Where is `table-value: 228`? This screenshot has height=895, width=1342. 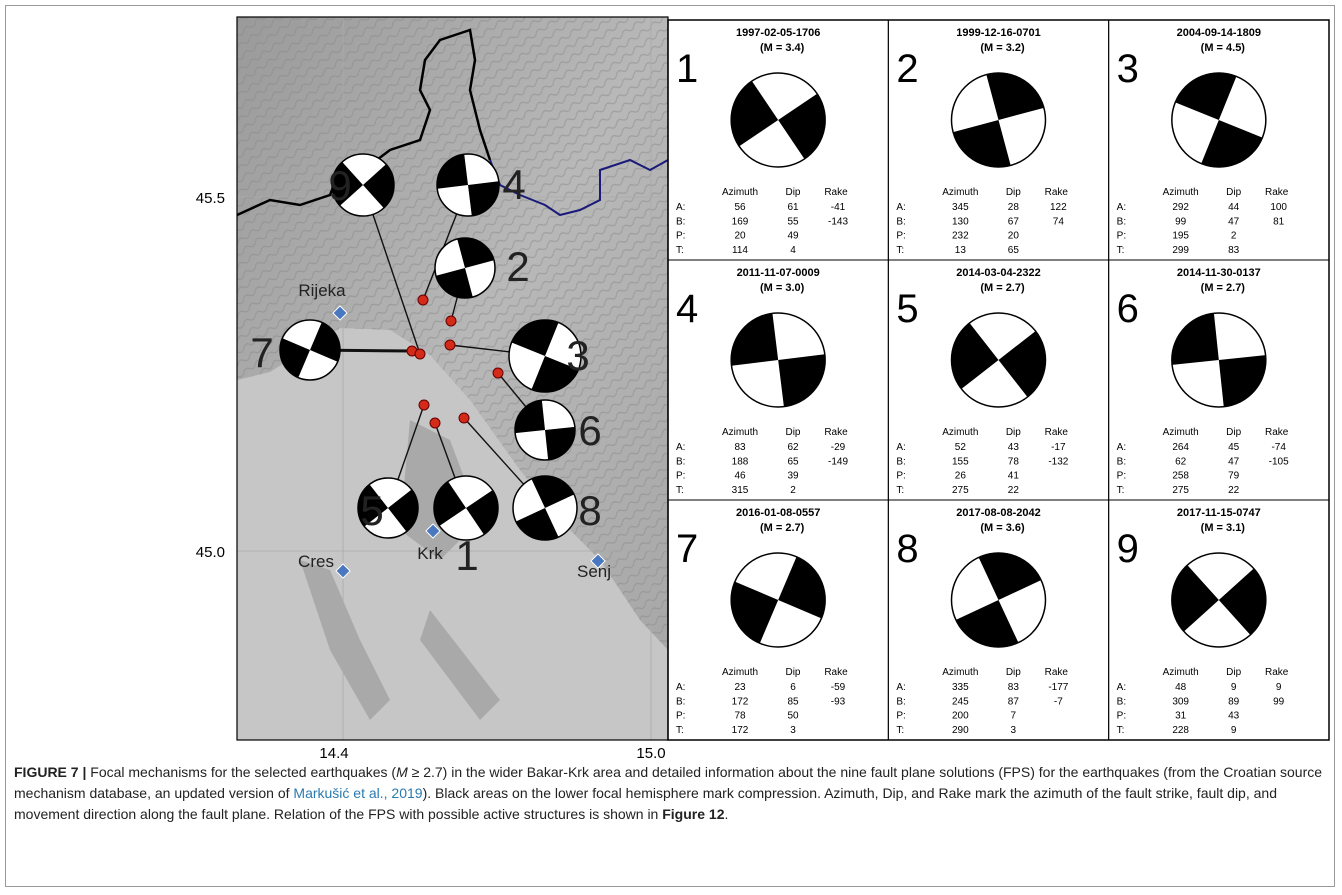 table-value: 228 is located at coordinates (1180, 730).